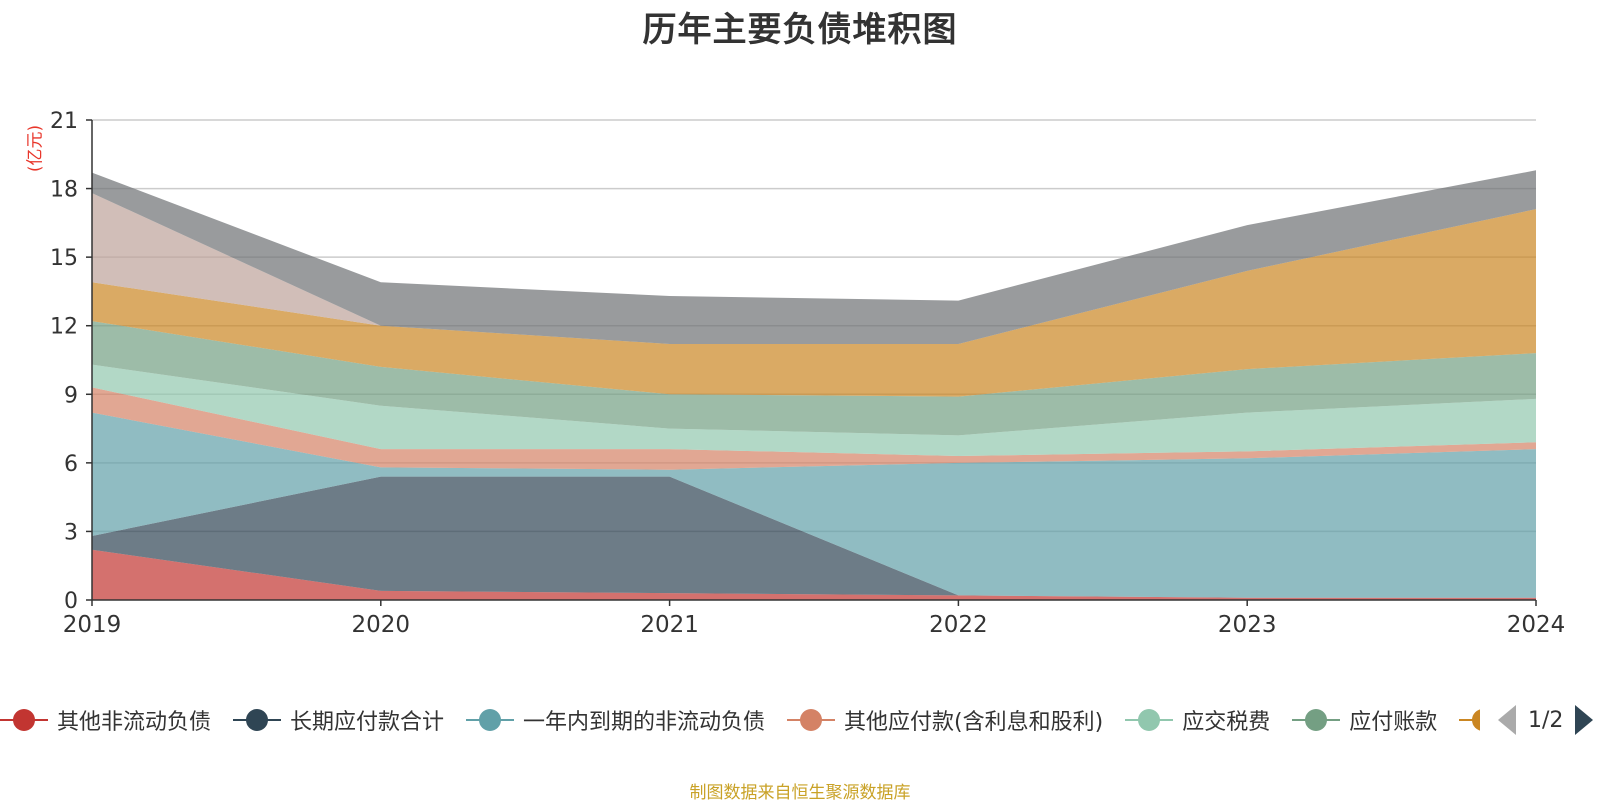 The width and height of the screenshot is (1600, 803). Describe the element at coordinates (71, 532) in the screenshot. I see `y-tick-label: 3` at that location.